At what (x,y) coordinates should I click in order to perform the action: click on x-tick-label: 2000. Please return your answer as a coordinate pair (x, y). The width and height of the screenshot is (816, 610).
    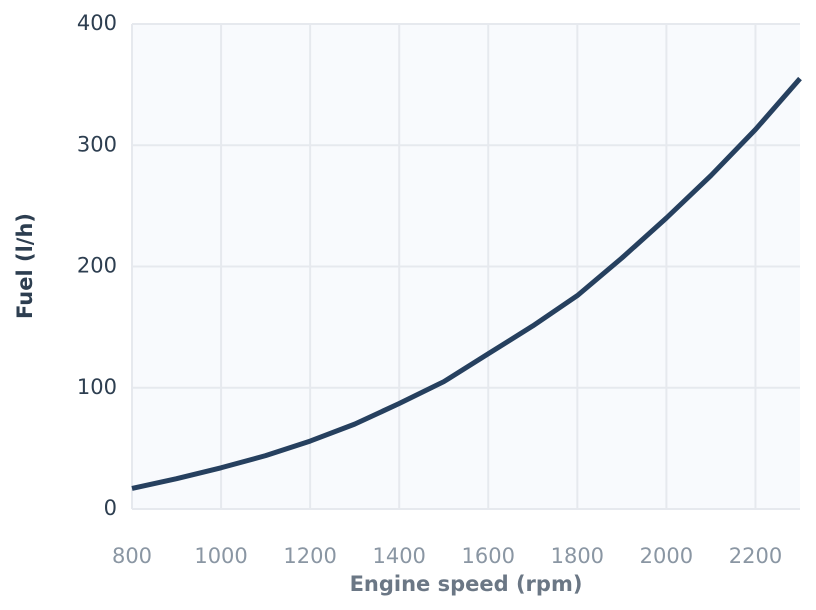
    Looking at the image, I should click on (666, 556).